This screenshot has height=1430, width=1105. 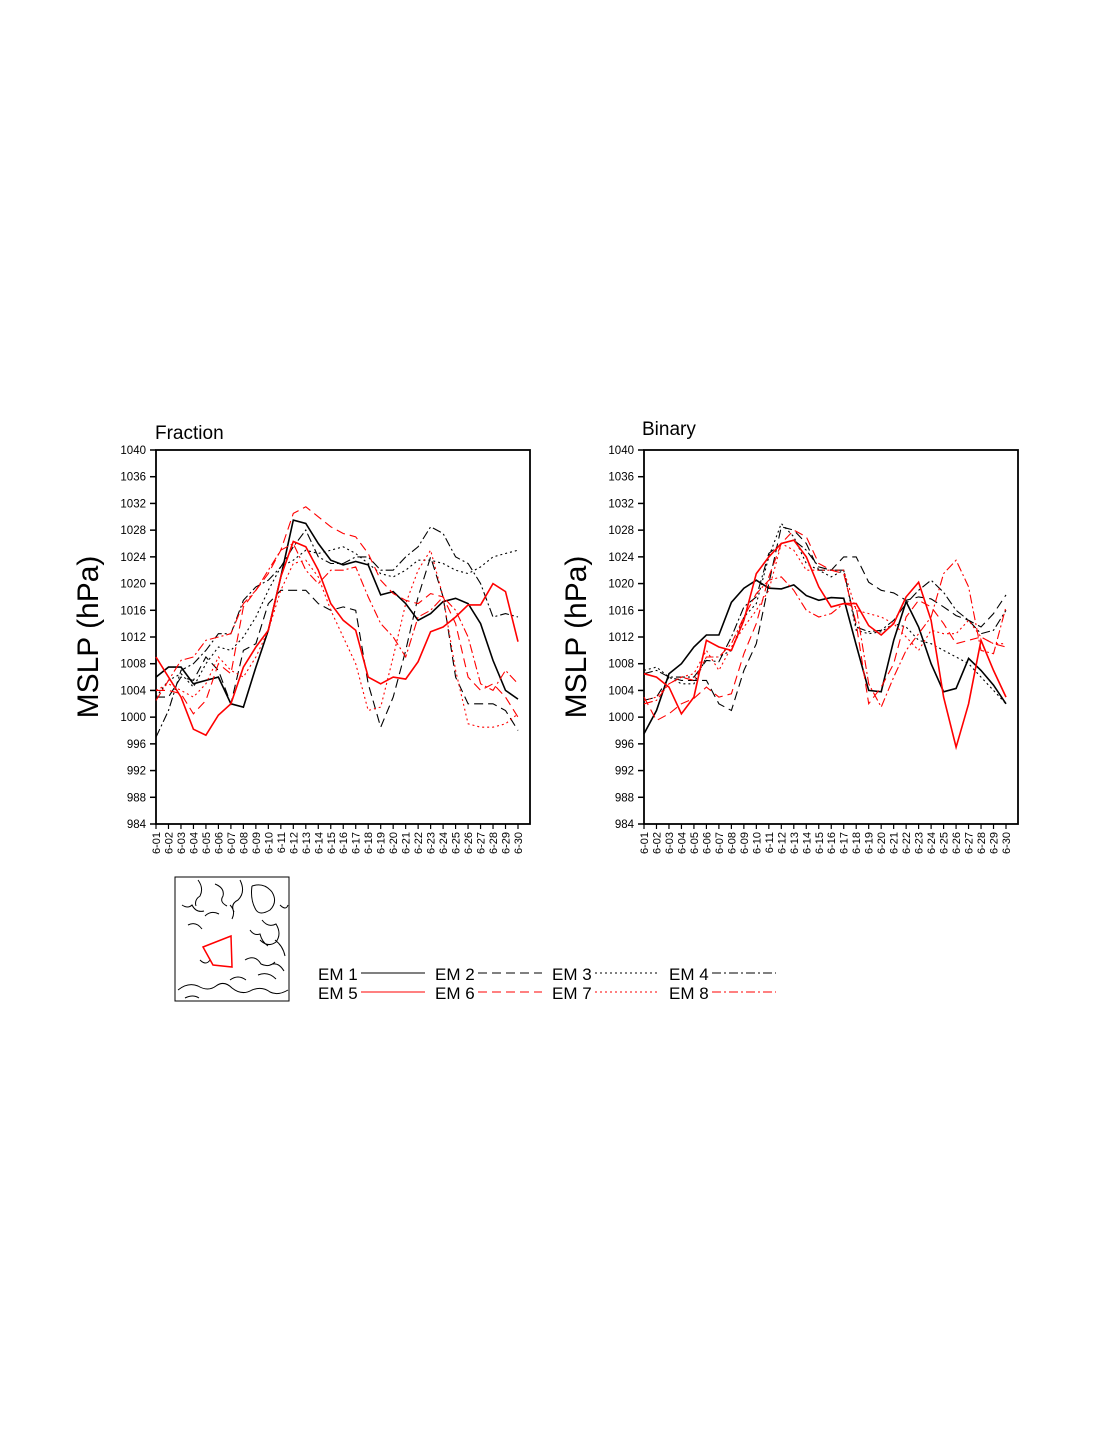 I want to click on x-tick-label: 6-14, so click(x=319, y=843).